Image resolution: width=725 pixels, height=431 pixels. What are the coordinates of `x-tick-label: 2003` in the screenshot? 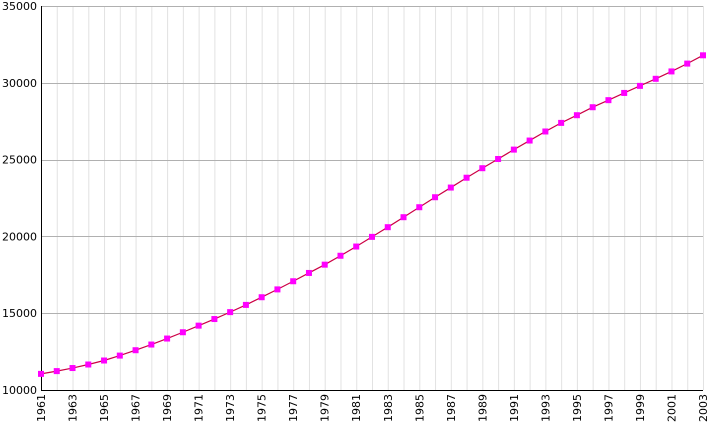 It's located at (703, 408).